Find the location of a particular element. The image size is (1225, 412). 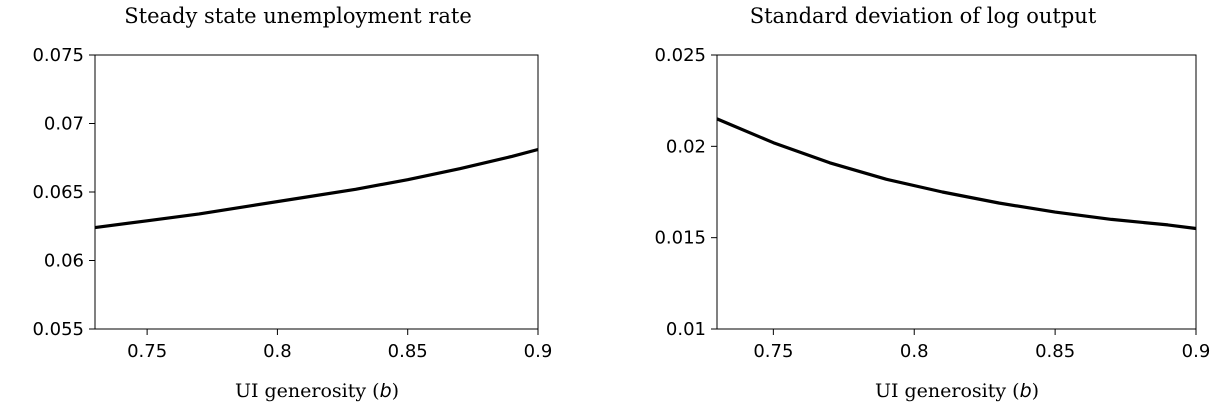

y-axis: 0.055 0.06 0.065 0.07 0.075 is located at coordinates (63, 192).